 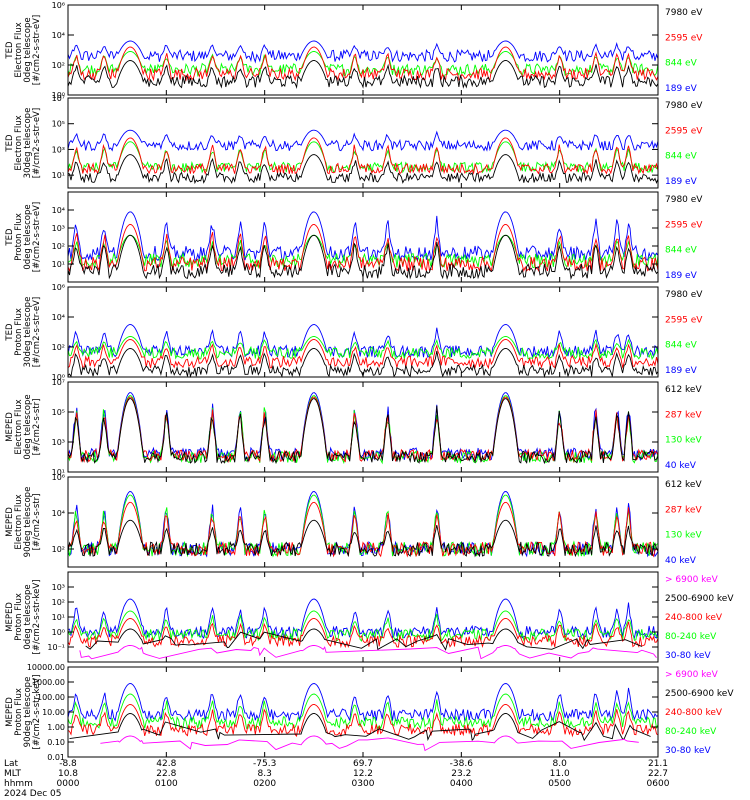 I want to click on y-tick-label: 10000.00, so click(x=46, y=667).